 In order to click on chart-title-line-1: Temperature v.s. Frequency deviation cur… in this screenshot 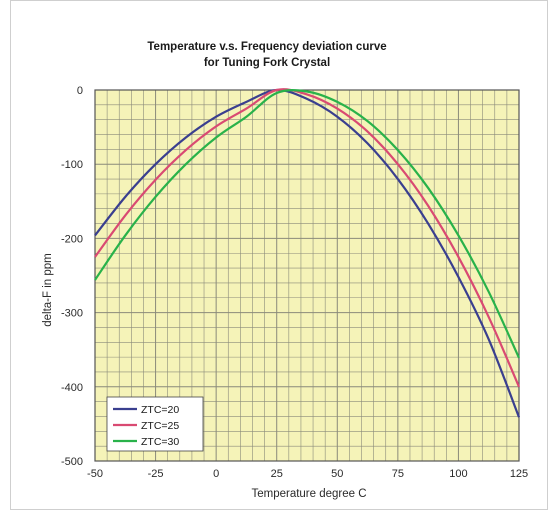, I will do `click(266, 47)`.